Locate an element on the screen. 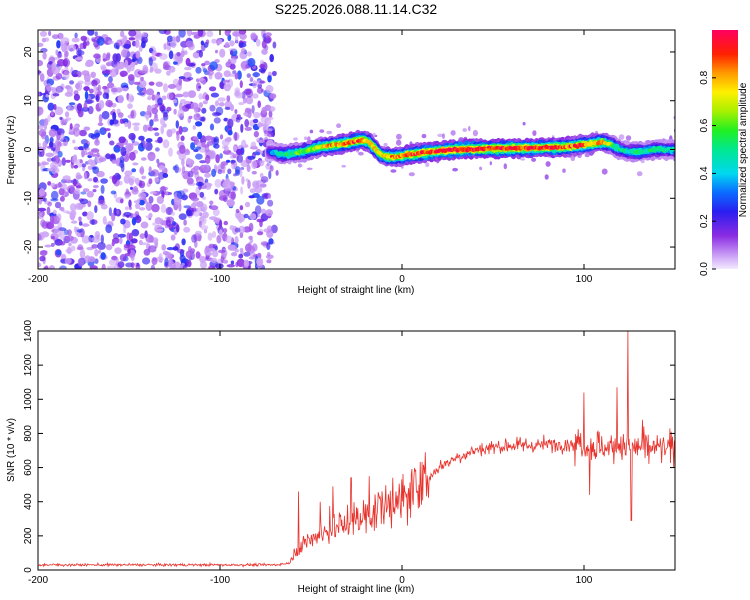 The image size is (750, 600). snr-ytick-label: 1400 is located at coordinates (28, 330).